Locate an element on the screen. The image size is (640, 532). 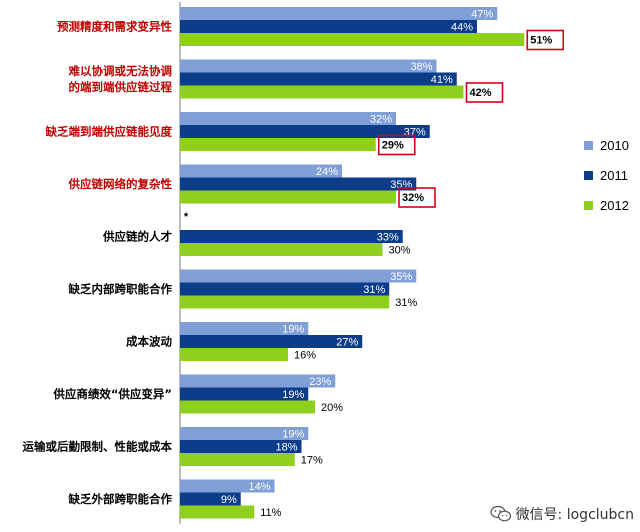
data-label: 9% is located at coordinates (229, 500).